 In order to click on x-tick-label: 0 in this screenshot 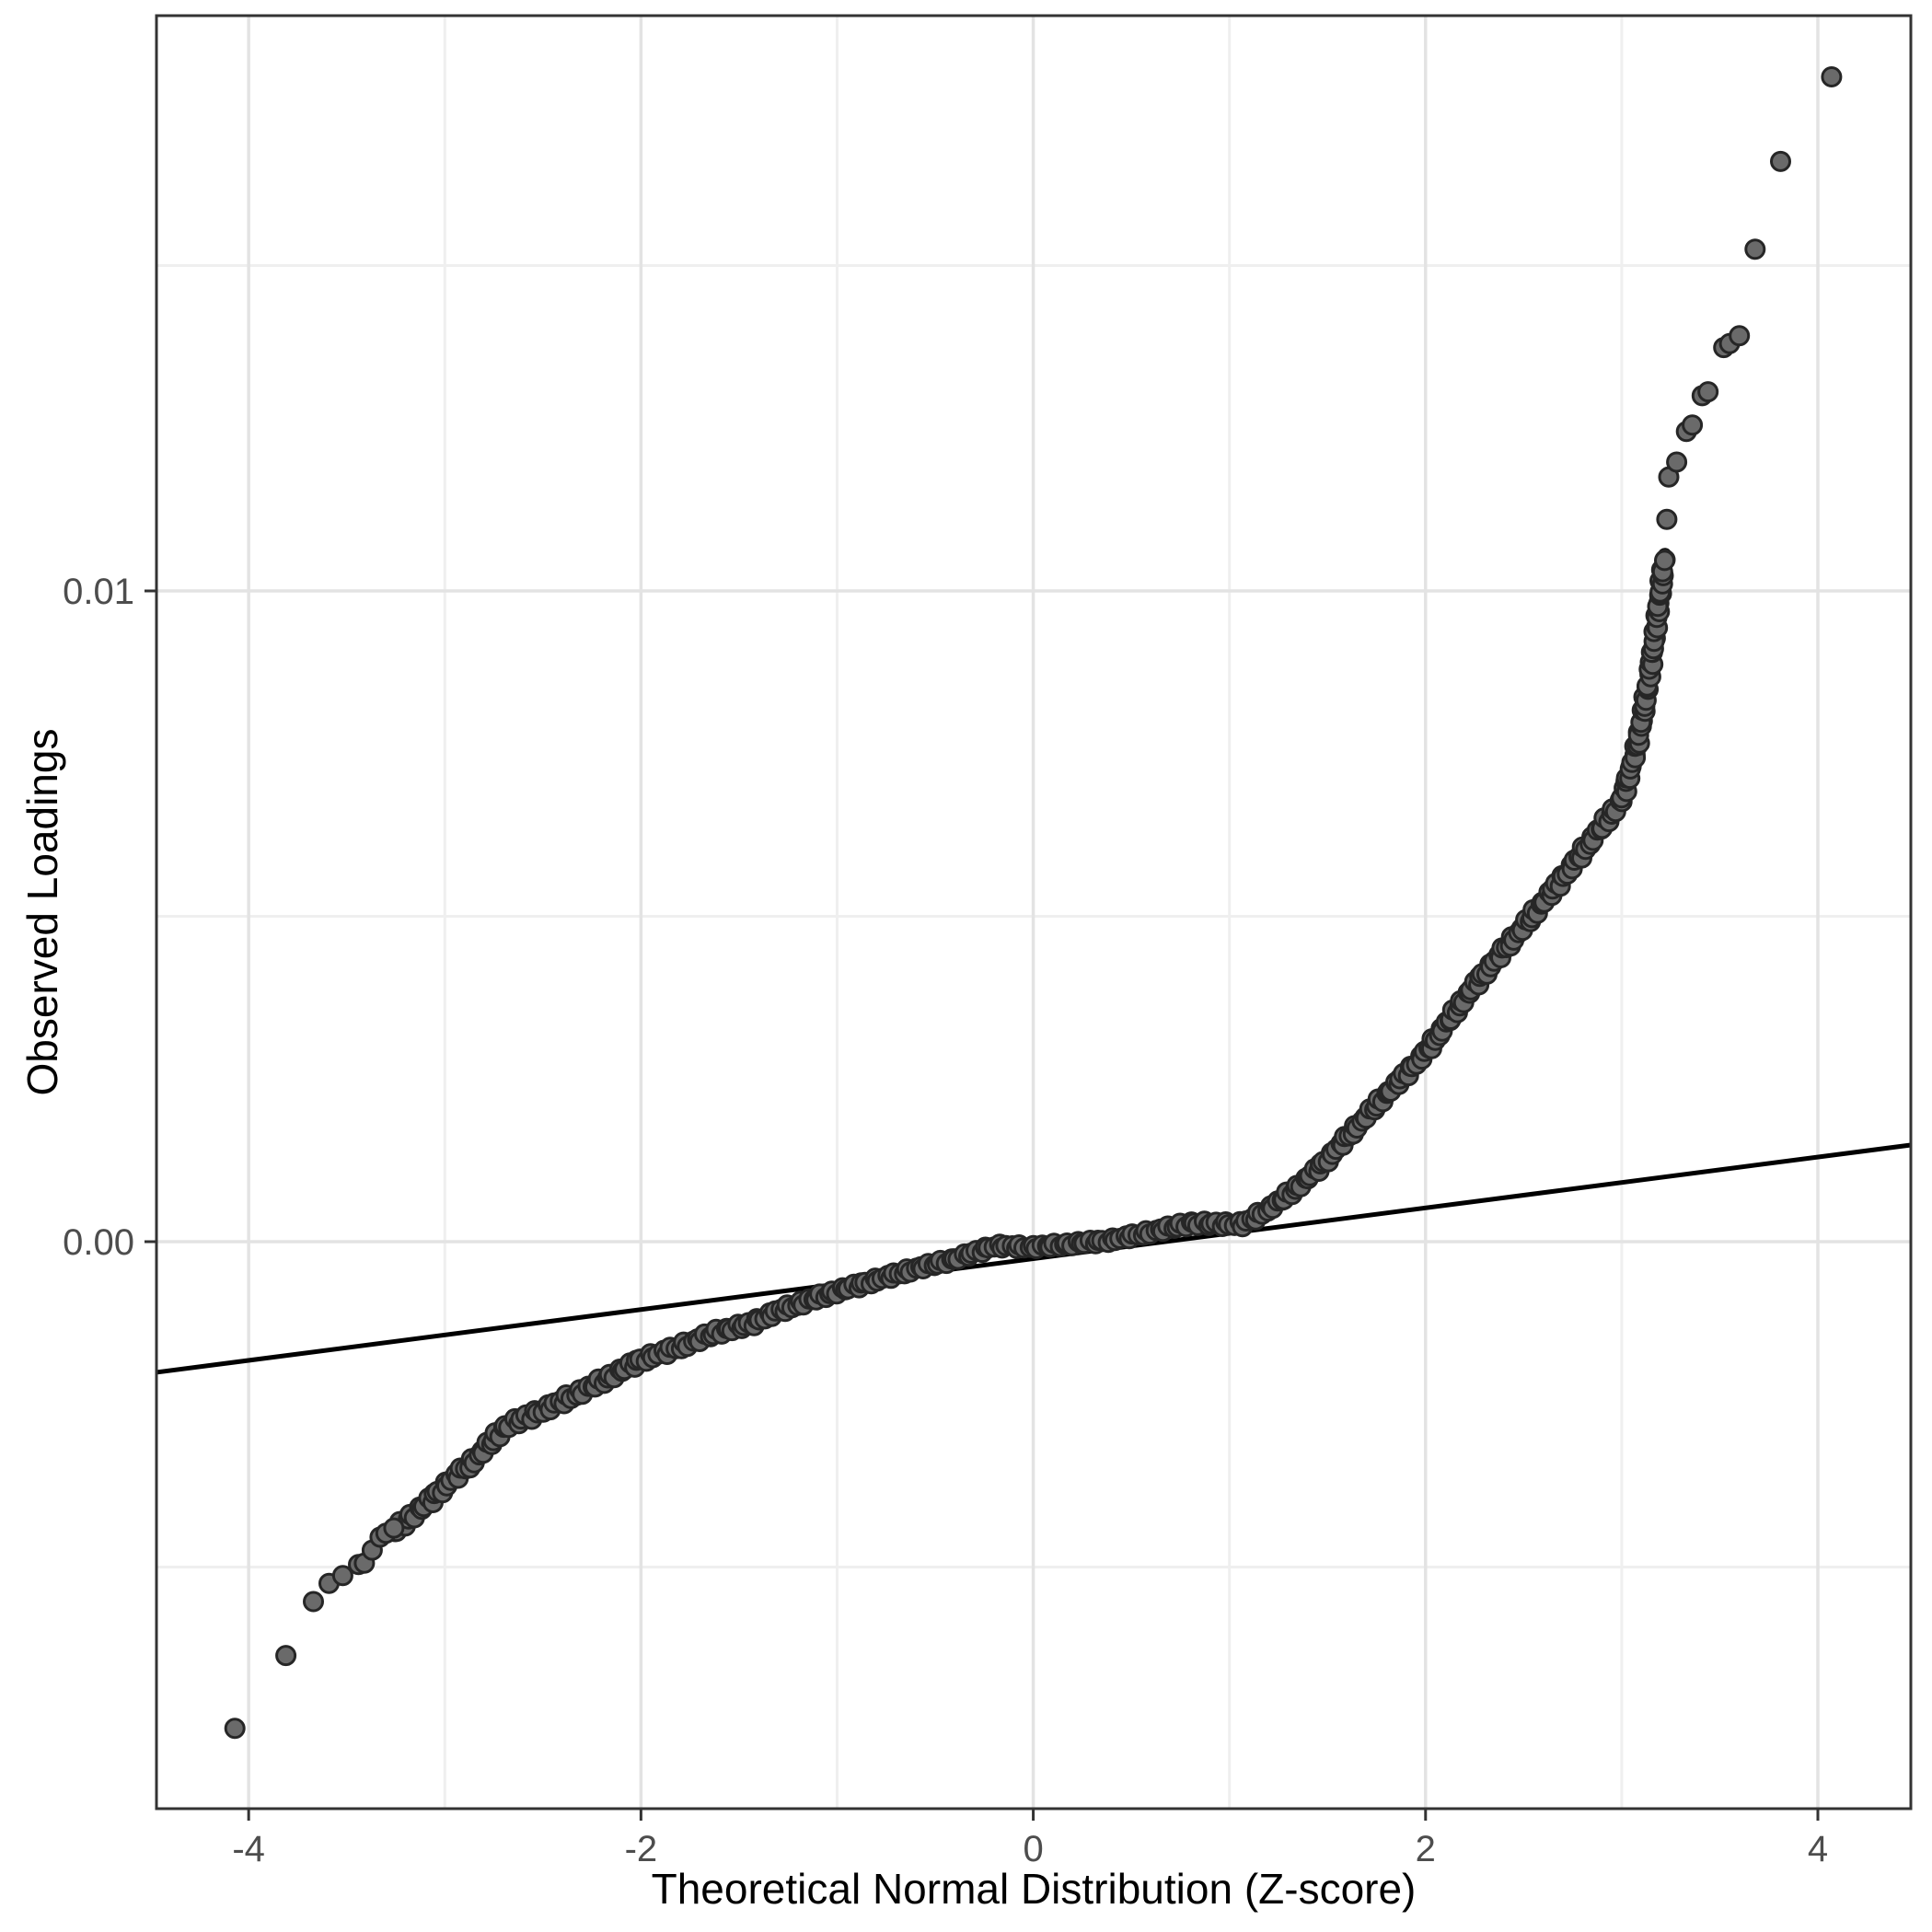, I will do `click(1033, 1849)`.